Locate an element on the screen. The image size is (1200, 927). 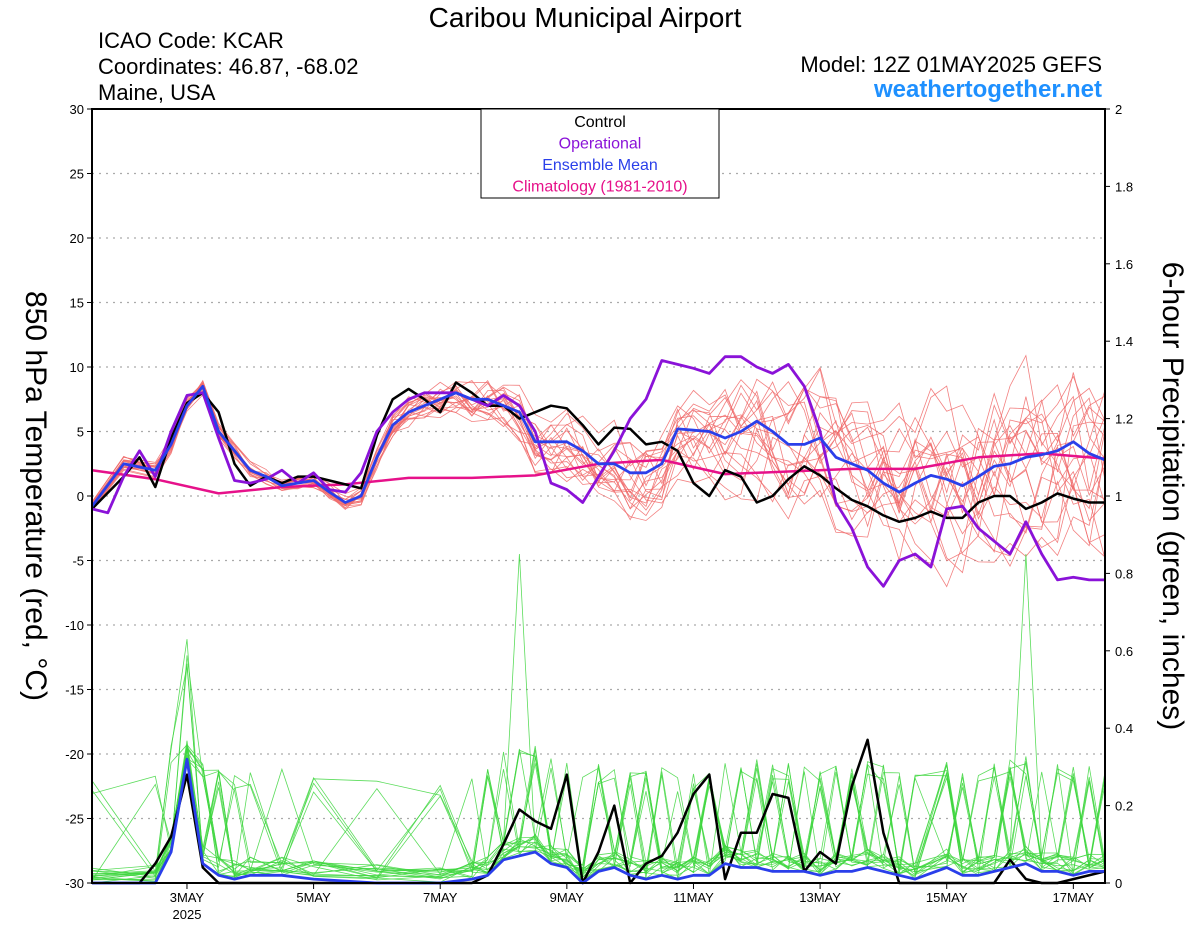
x-tick-label: 11MAY is located at coordinates (693, 897).